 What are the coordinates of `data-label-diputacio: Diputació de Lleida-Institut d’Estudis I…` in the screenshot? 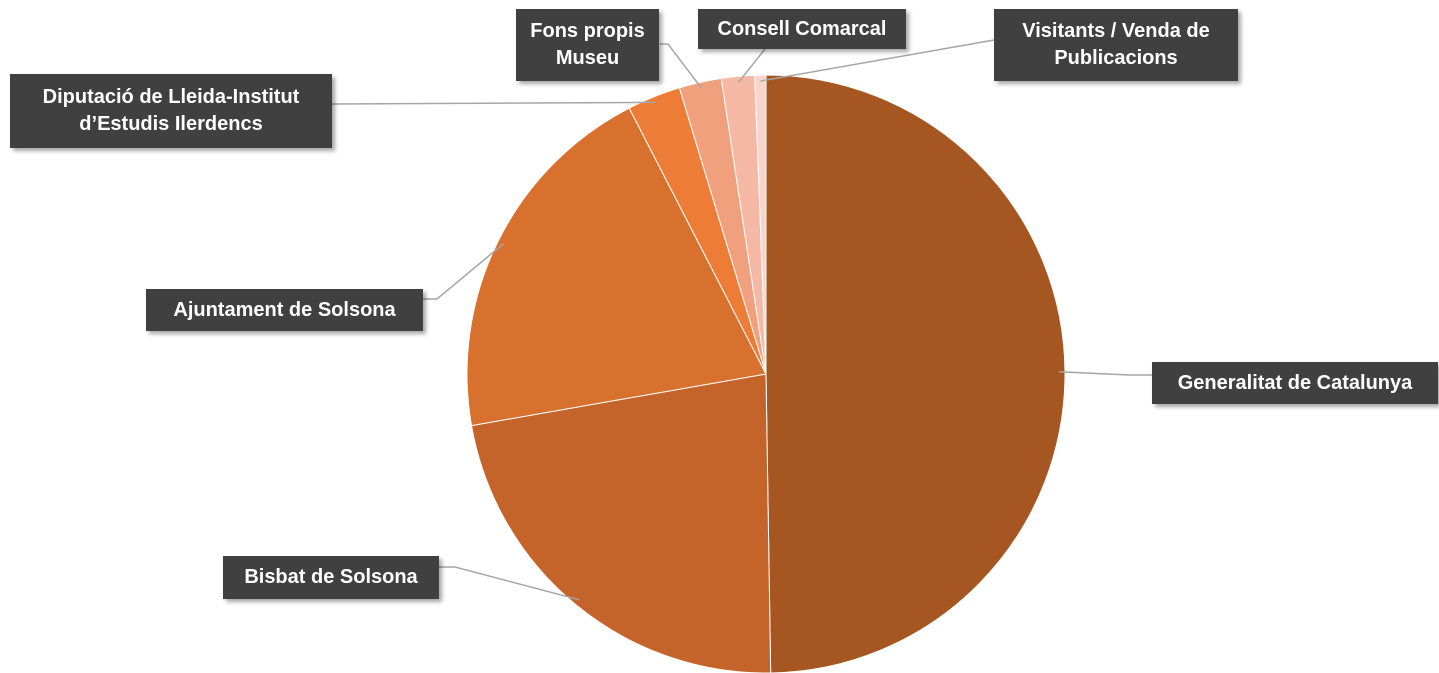 It's located at (171, 111).